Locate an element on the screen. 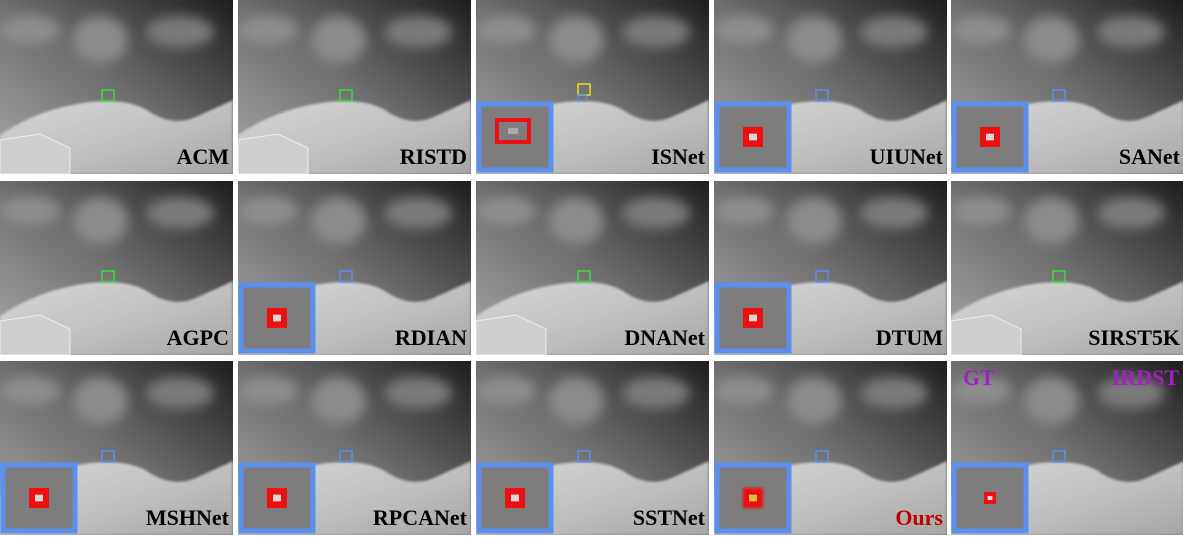 The image size is (1183, 537). method-label: DNANet is located at coordinates (664, 337).